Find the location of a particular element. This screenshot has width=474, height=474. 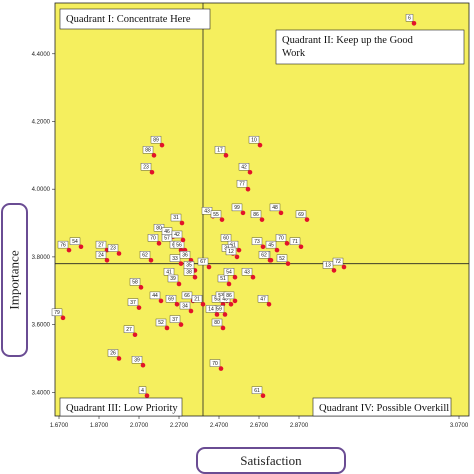

y-tick-label: 4.2000 is located at coordinates (41, 122).